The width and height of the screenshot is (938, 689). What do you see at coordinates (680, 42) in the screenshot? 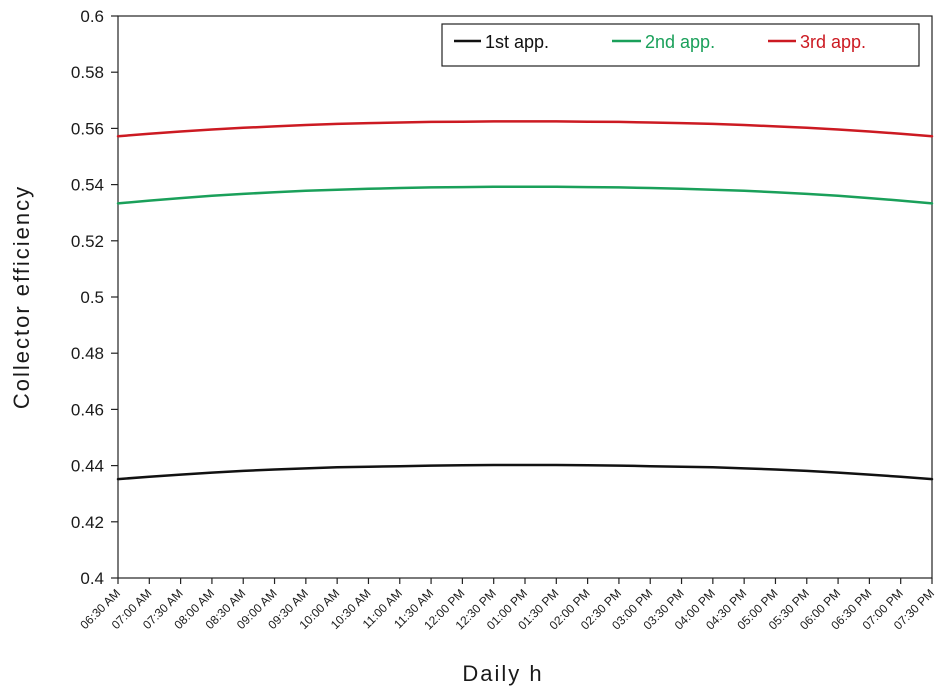
I see `legend-label-2nd-app: 2nd app.` at bounding box center [680, 42].